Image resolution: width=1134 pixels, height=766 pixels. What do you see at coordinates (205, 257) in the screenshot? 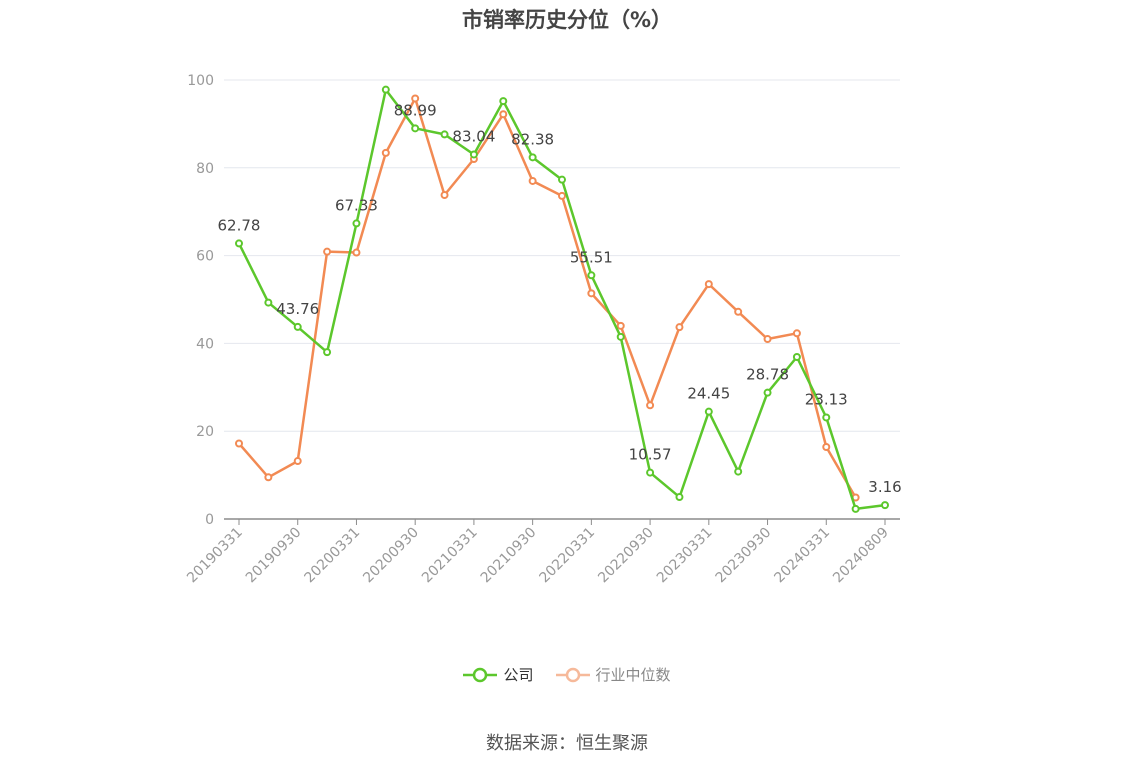
I see `y-tick-label-60: 60` at bounding box center [205, 257].